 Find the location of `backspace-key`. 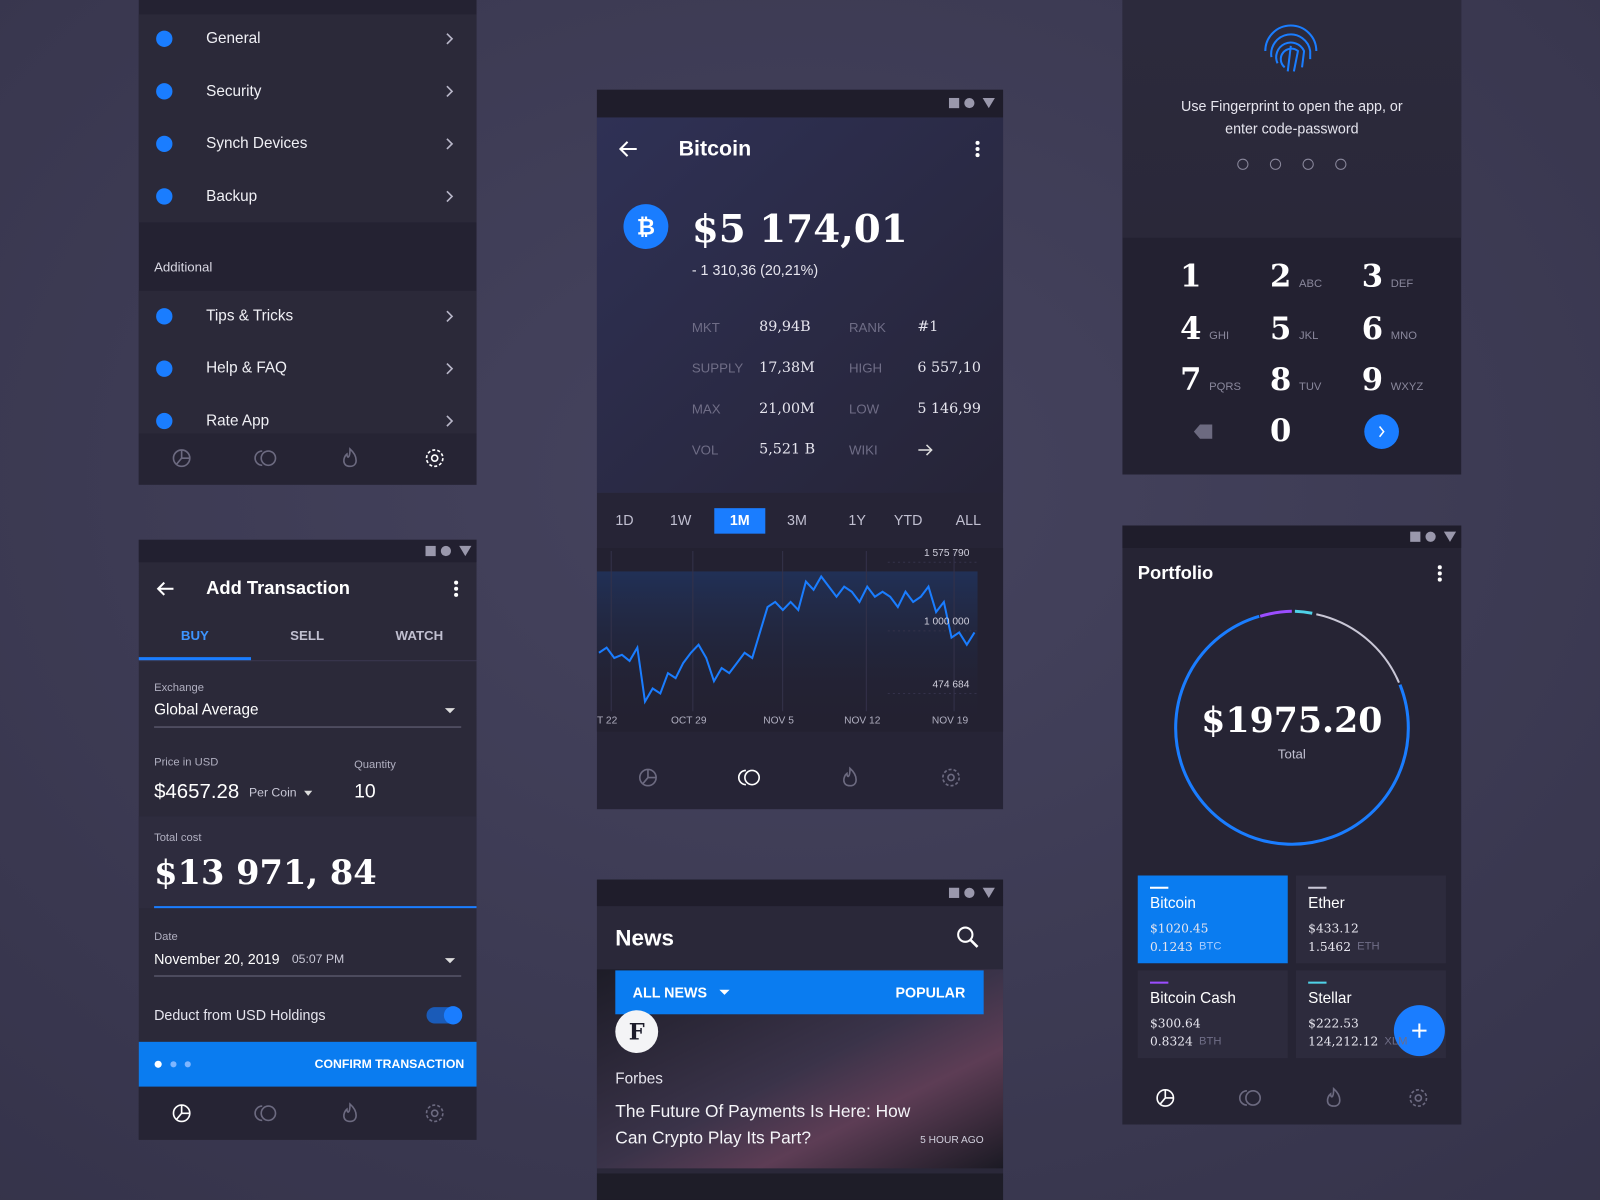

backspace-key is located at coordinates (1203, 431).